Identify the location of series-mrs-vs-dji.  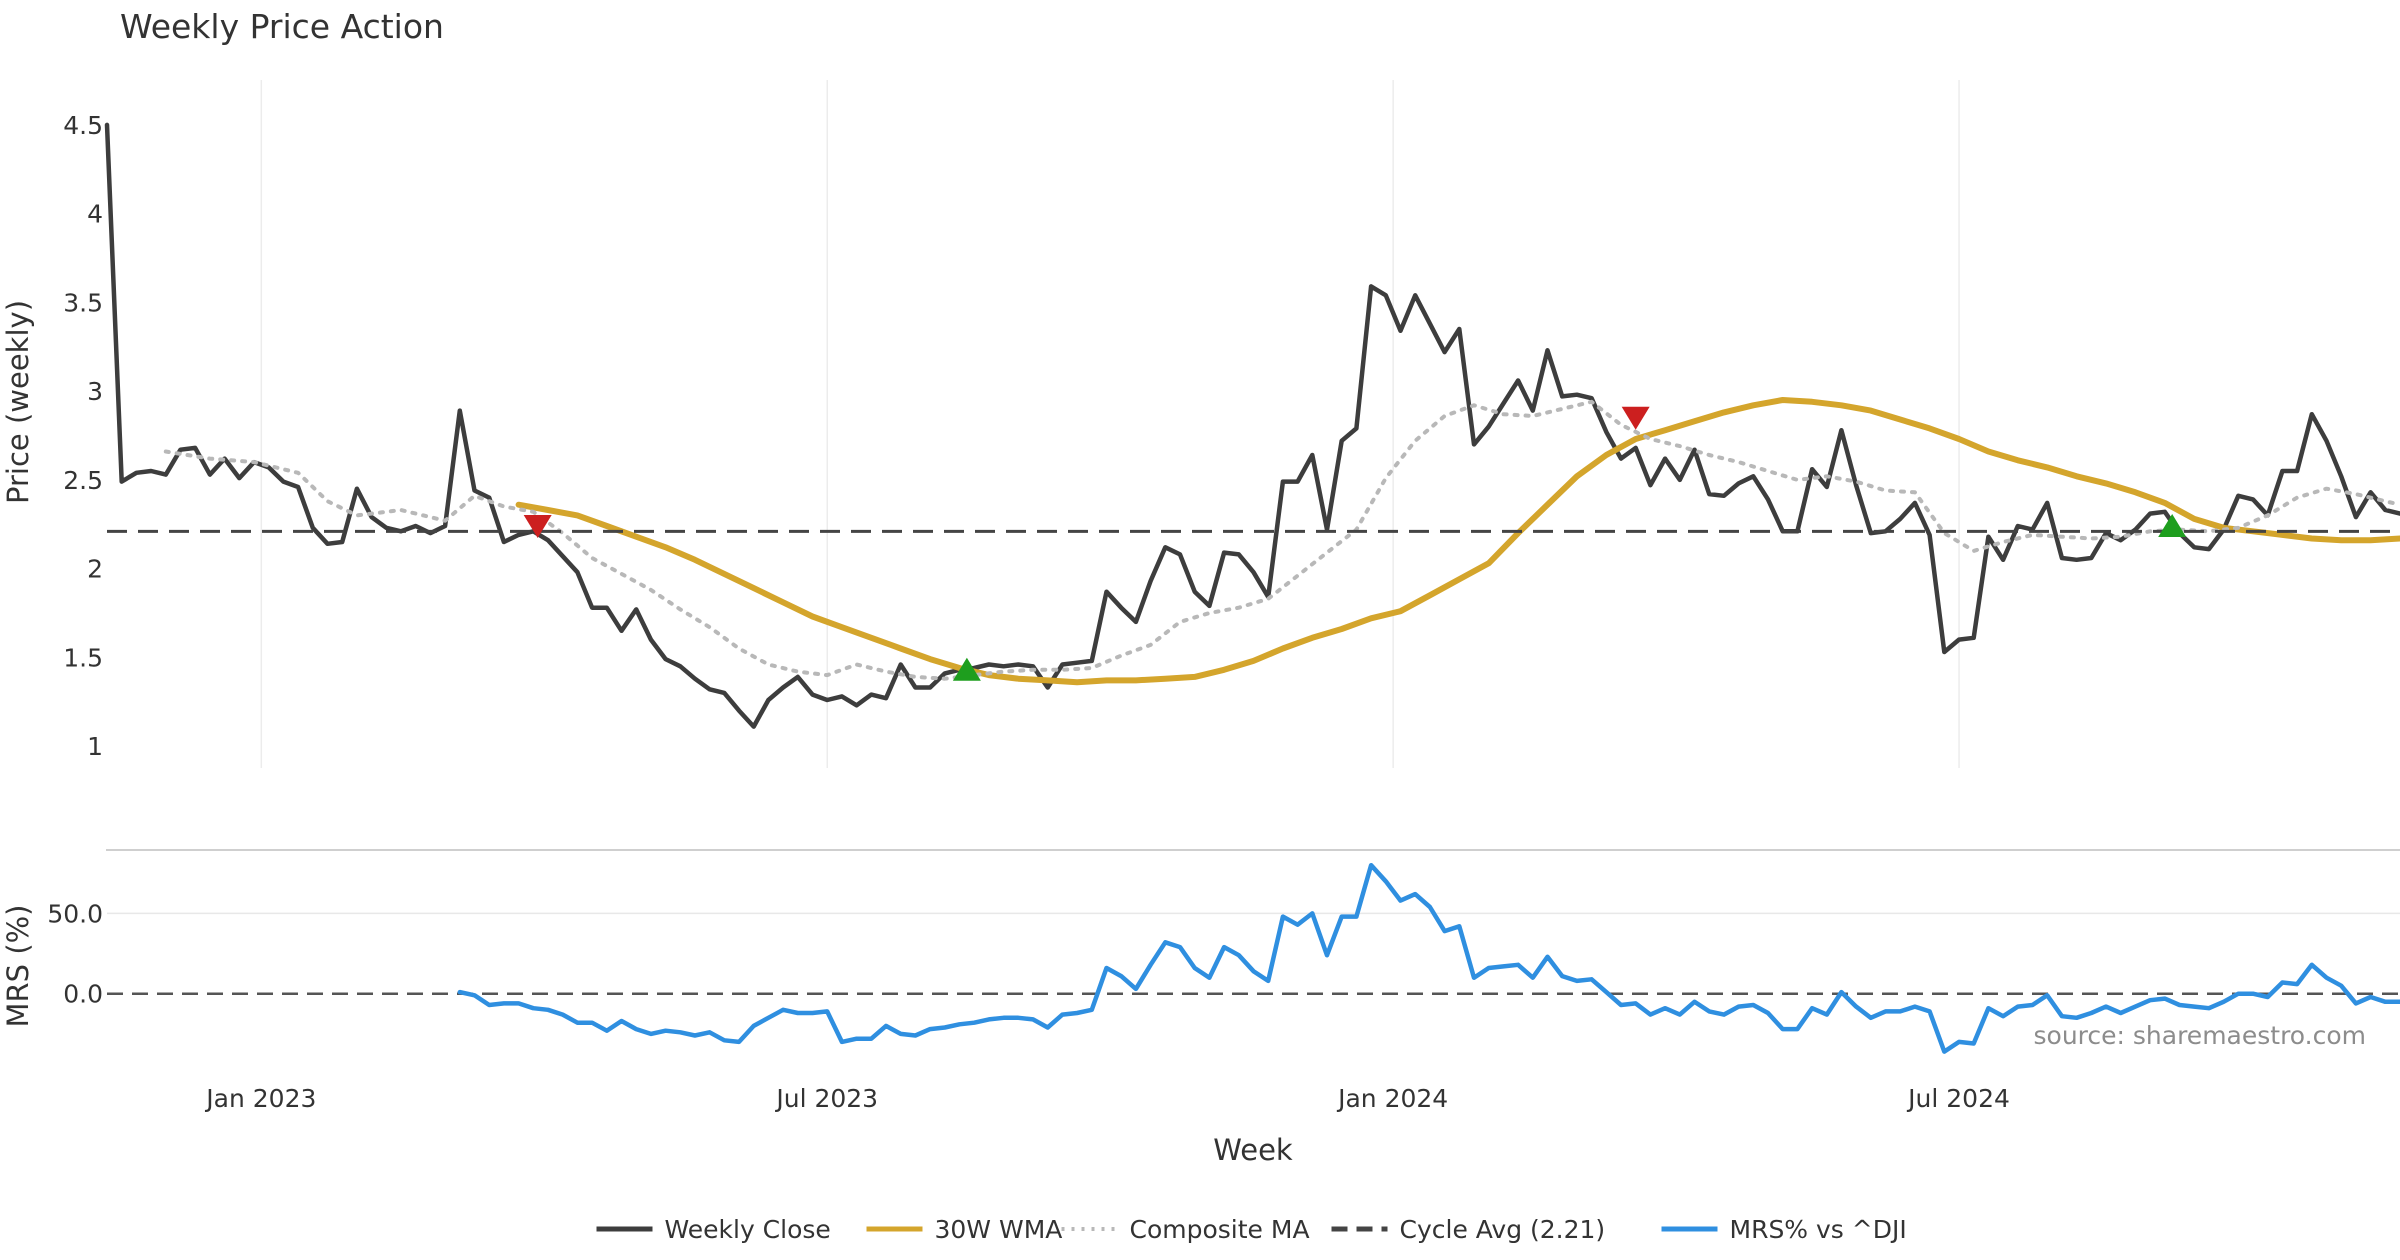
(1428, 958).